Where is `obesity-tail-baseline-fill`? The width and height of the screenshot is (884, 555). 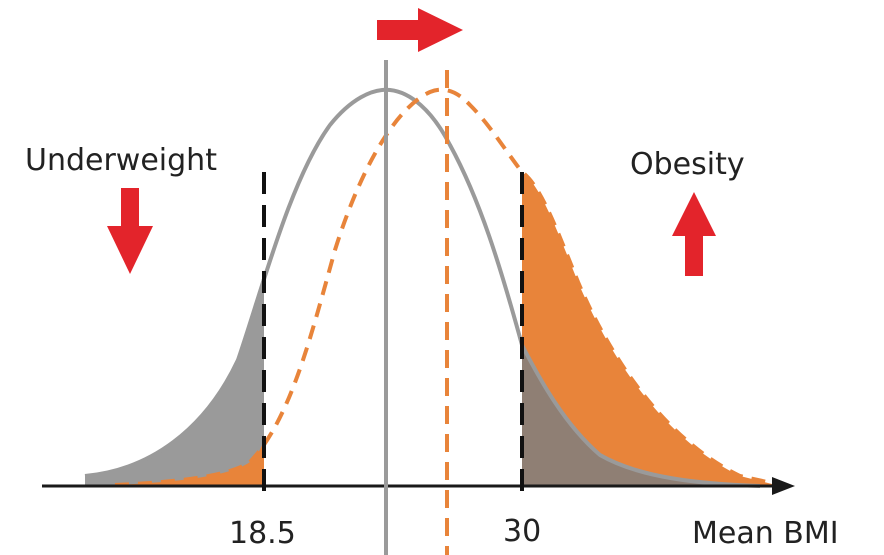 obesity-tail-baseline-fill is located at coordinates (641, 415).